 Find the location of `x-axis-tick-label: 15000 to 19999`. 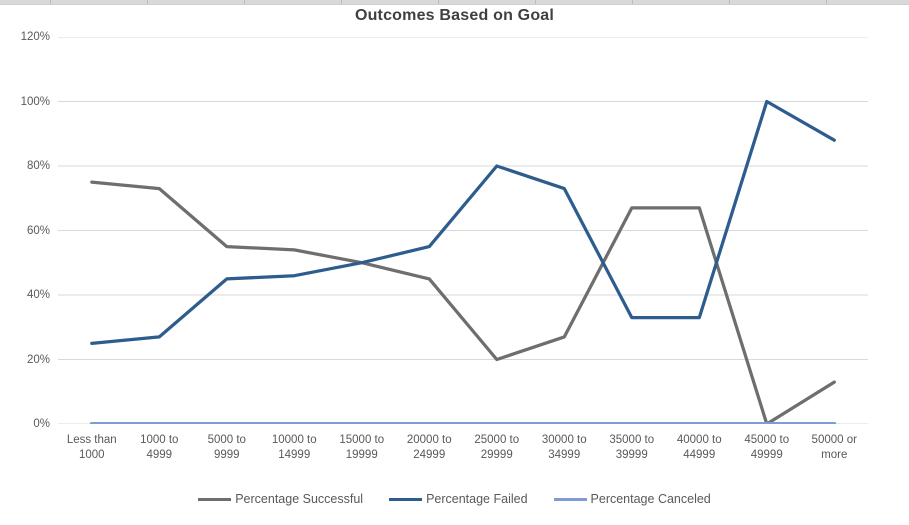

x-axis-tick-label: 15000 to 19999 is located at coordinates (362, 447).